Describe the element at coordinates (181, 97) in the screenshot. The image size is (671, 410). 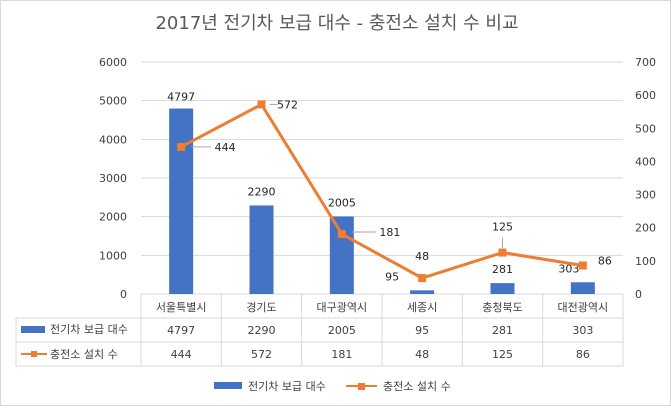
I see `bar-data-label: 4797` at that location.